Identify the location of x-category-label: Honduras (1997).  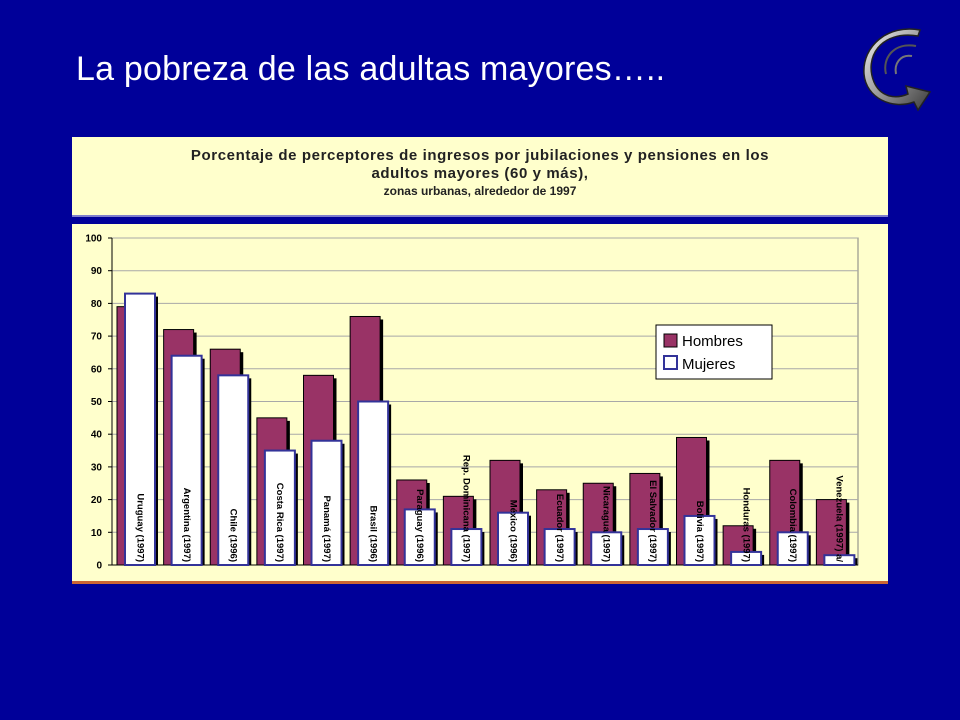
(745, 525).